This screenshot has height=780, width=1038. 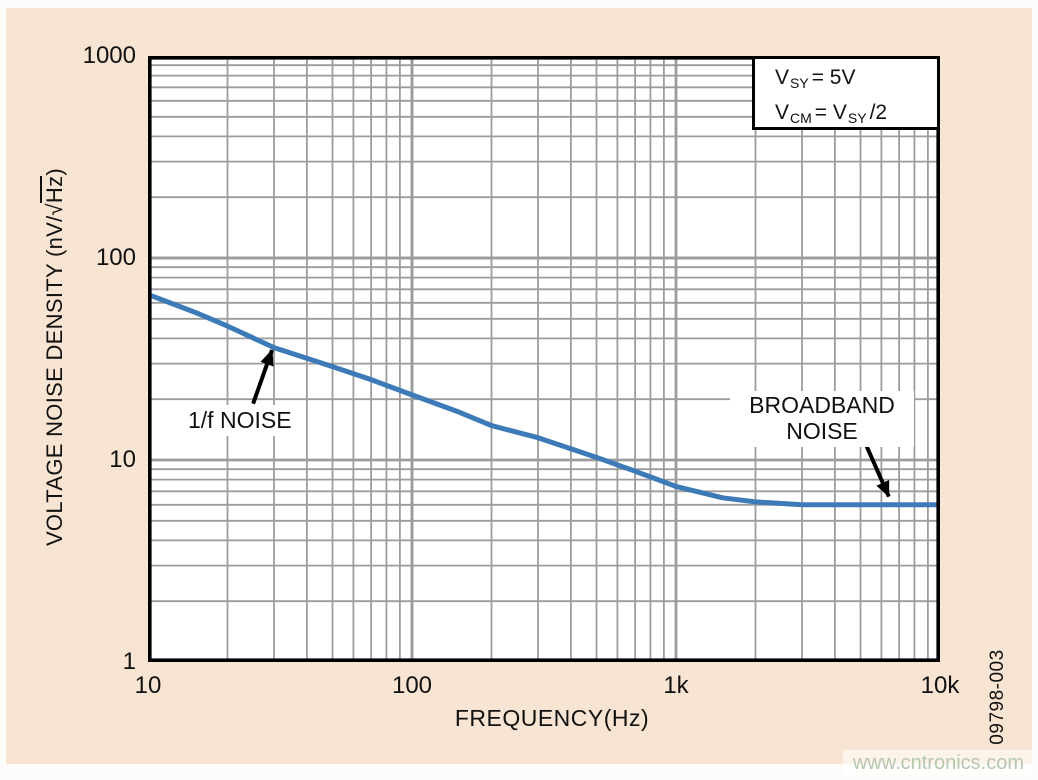 What do you see at coordinates (782, 77) in the screenshot?
I see `vsy-symbol: V` at bounding box center [782, 77].